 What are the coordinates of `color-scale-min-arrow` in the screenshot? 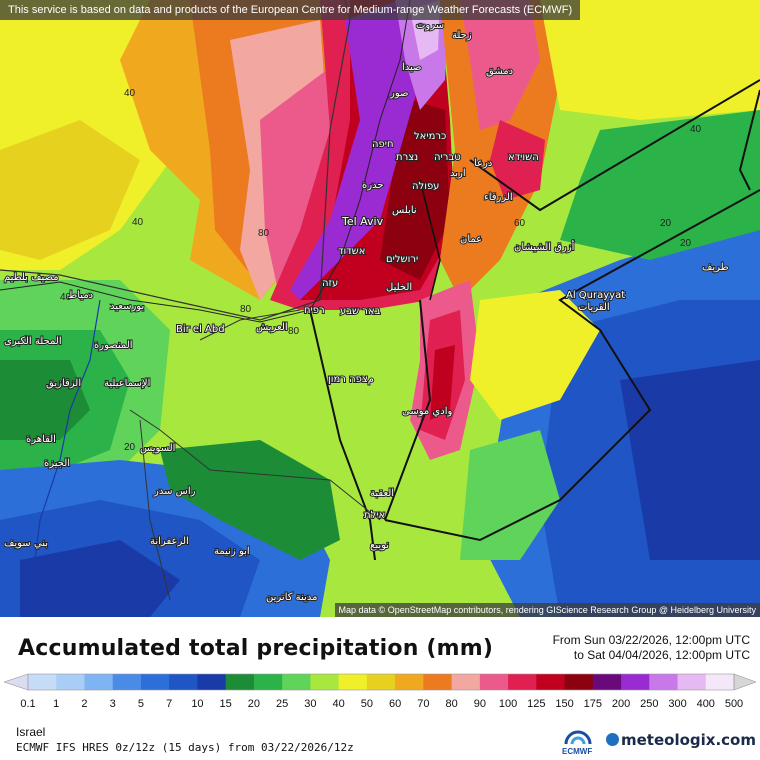 It's located at (16, 682).